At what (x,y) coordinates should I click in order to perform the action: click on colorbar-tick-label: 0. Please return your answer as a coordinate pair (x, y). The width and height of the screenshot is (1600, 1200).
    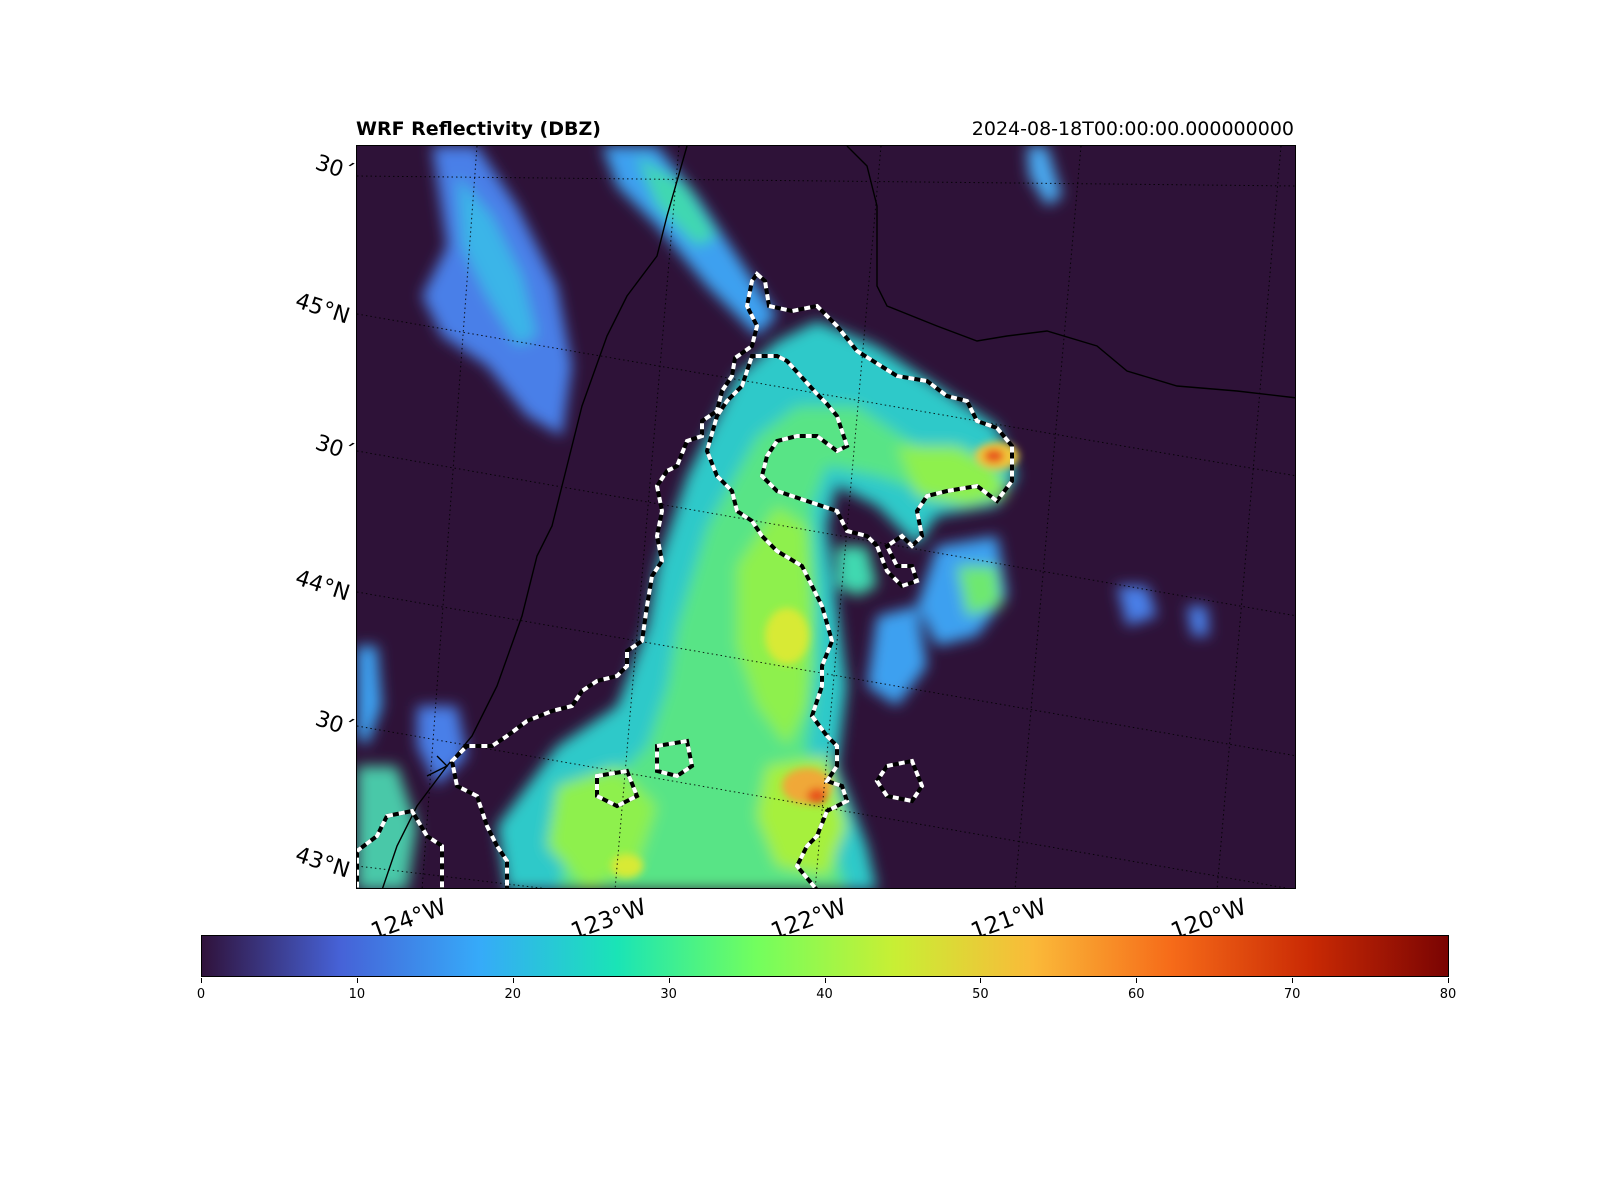
    Looking at the image, I should click on (201, 994).